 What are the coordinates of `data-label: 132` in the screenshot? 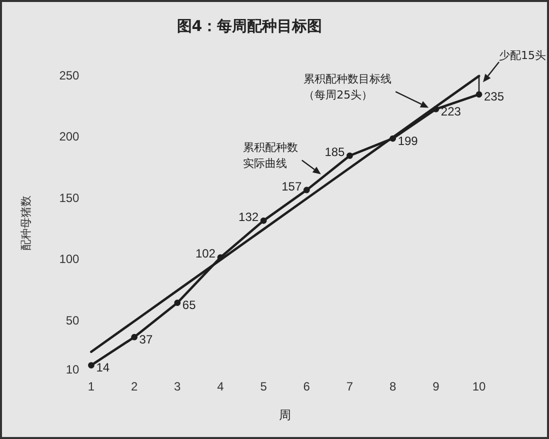 It's located at (248, 217).